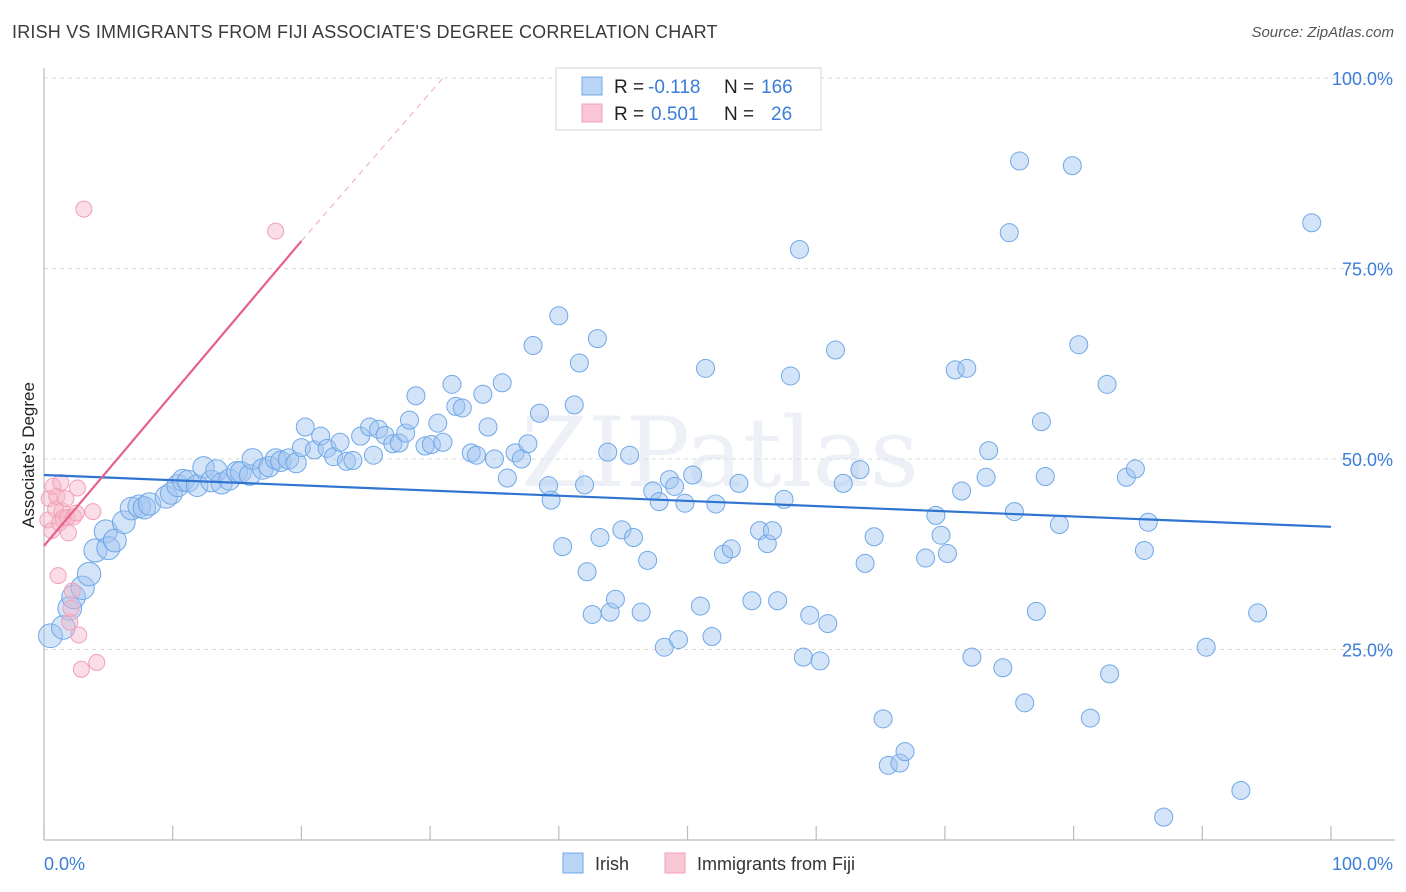  I want to click on bottom-legend-label-fiji: Immigrants from Fiji, so click(776, 864).